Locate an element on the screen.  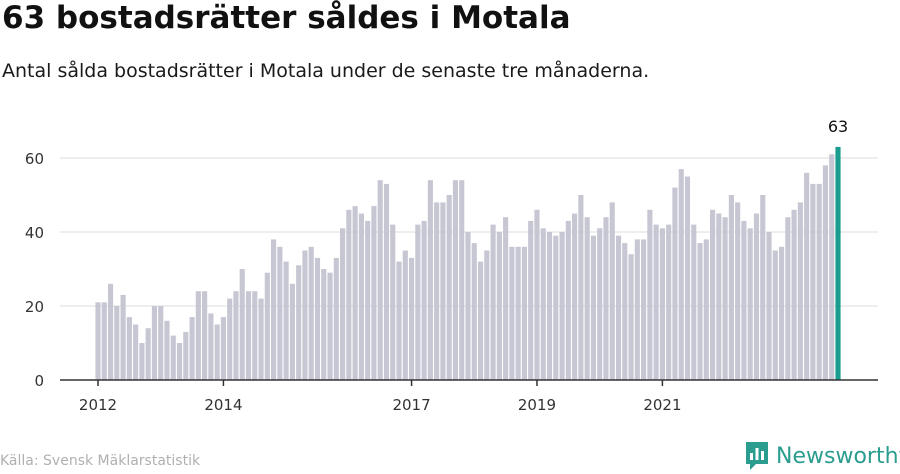
brand-name: Newsworthy is located at coordinates (838, 456).